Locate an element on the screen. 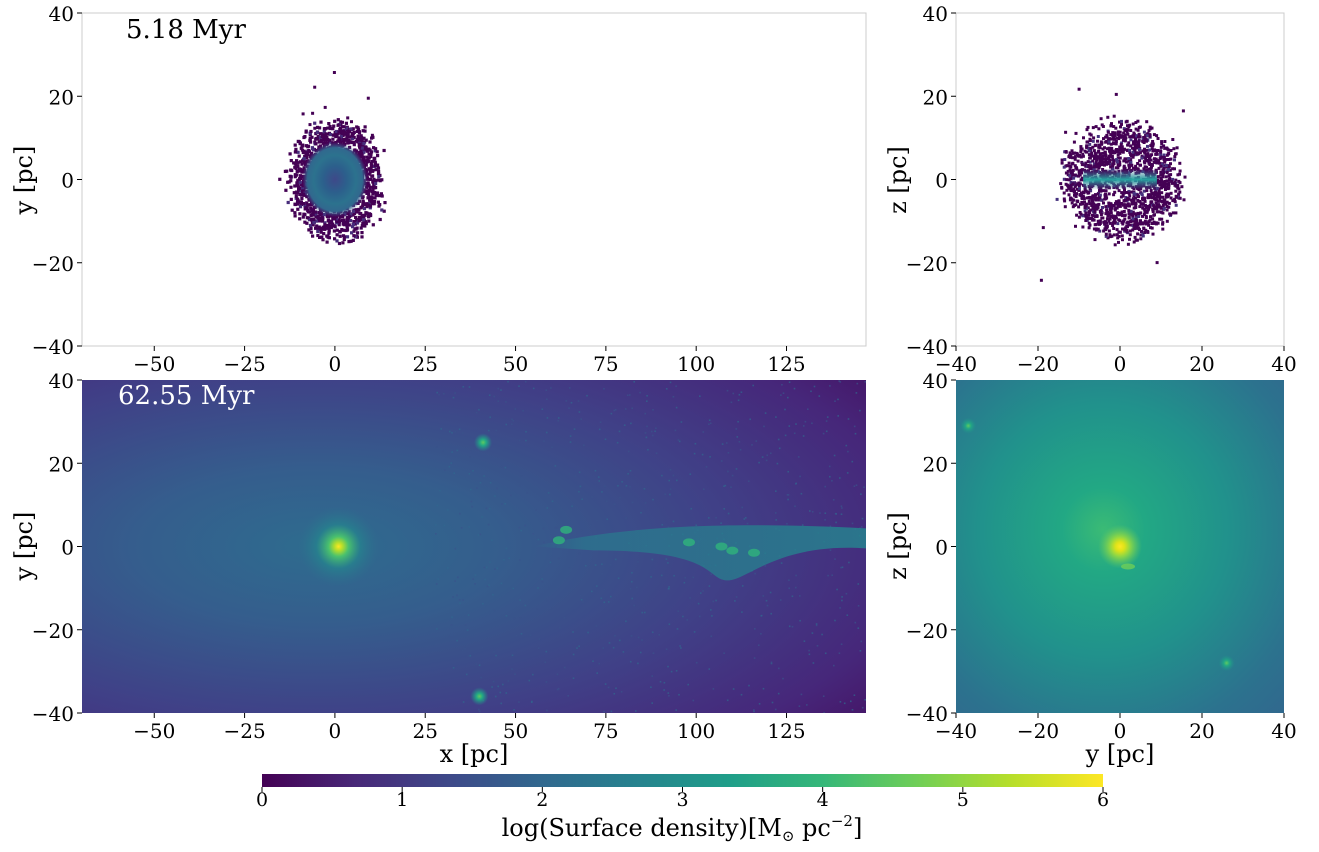 This screenshot has height=852, width=1319. tail-knot is located at coordinates (558, 540).